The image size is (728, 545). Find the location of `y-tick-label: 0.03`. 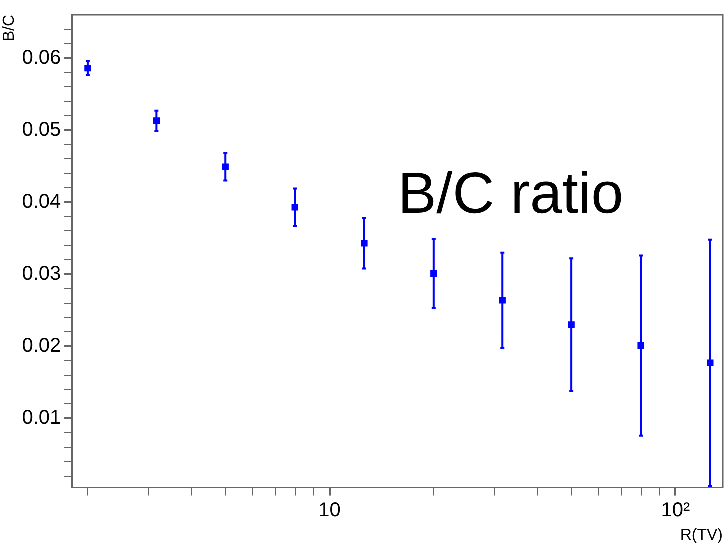

y-tick-label: 0.03 is located at coordinates (42, 273).